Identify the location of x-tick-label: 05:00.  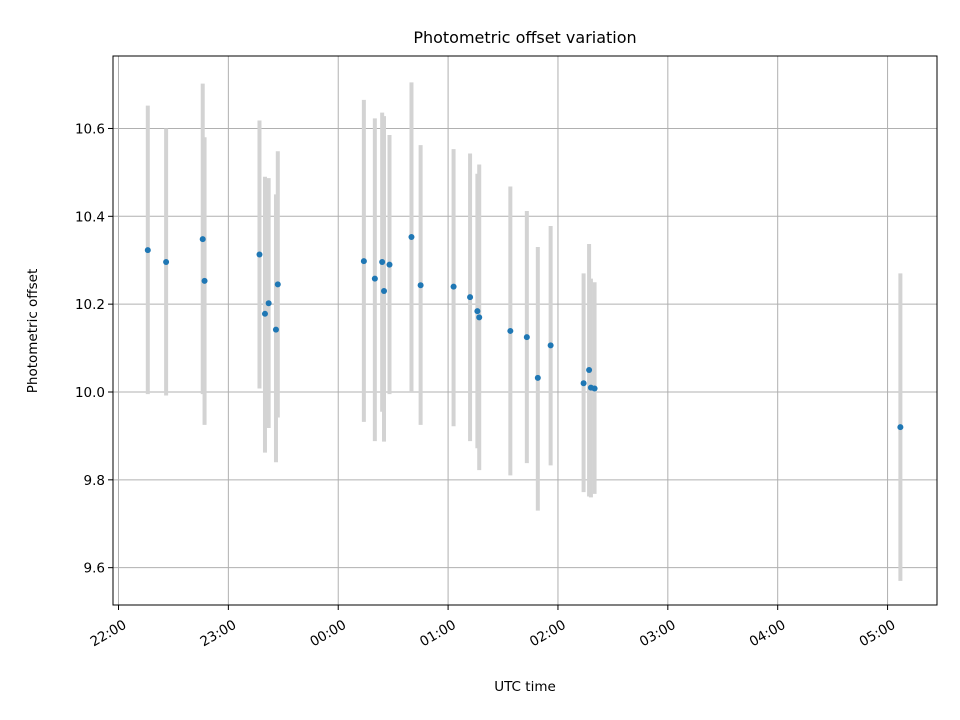
(878, 633).